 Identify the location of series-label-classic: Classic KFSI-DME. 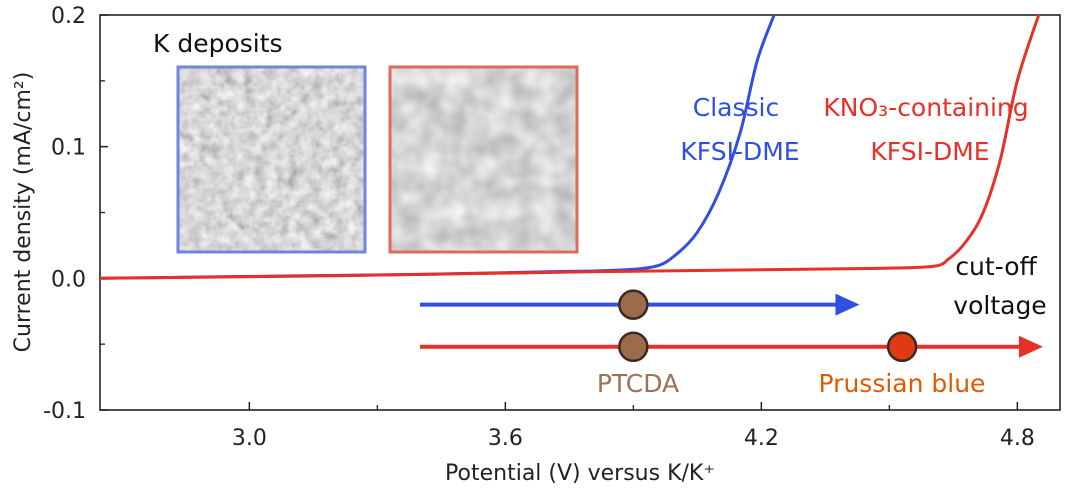
(739, 129).